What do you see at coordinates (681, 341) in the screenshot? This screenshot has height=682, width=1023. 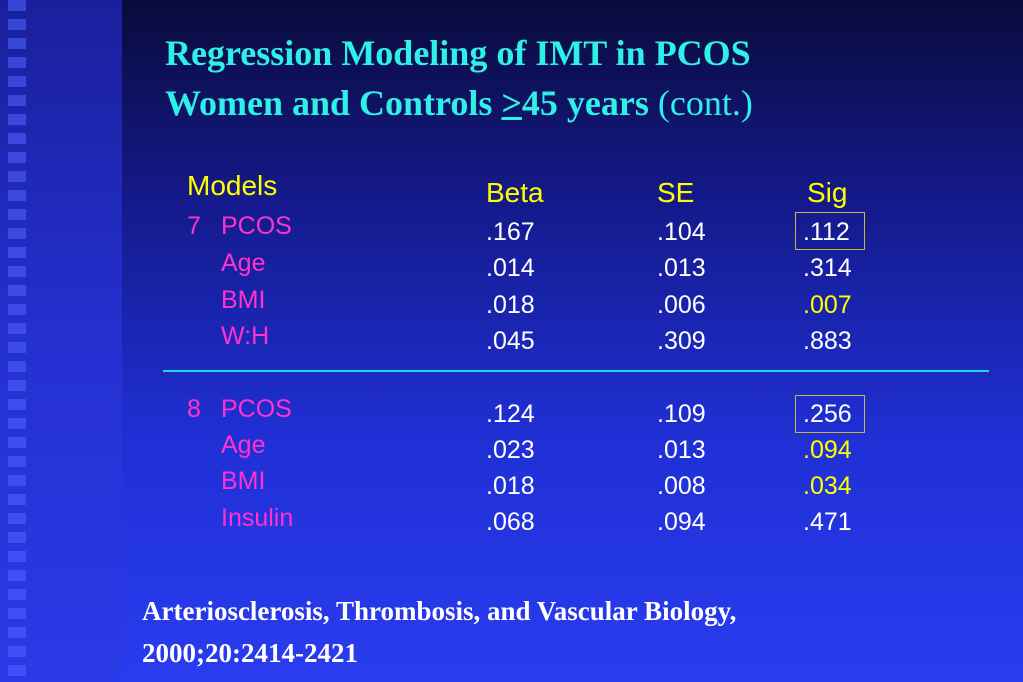 I see `model-7-se-wh: .309` at bounding box center [681, 341].